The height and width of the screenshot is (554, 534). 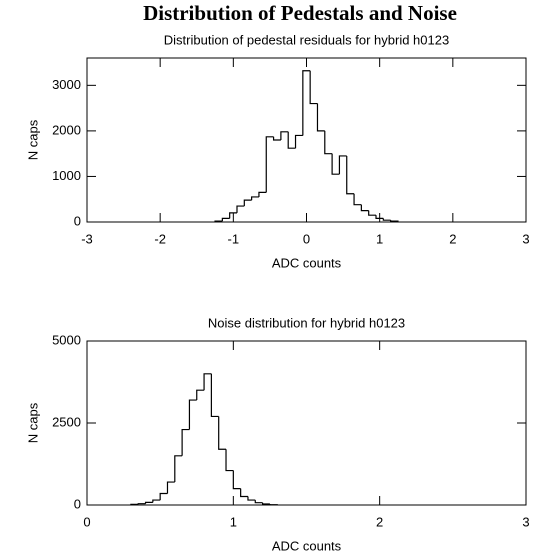 I want to click on x-tick-label: -2, so click(x=160, y=238).